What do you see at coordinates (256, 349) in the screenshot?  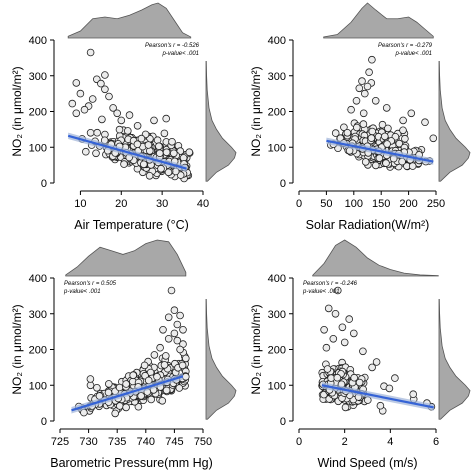 I see `y-axis-label: NO₂ (in μmol/m²)` at bounding box center [256, 349].